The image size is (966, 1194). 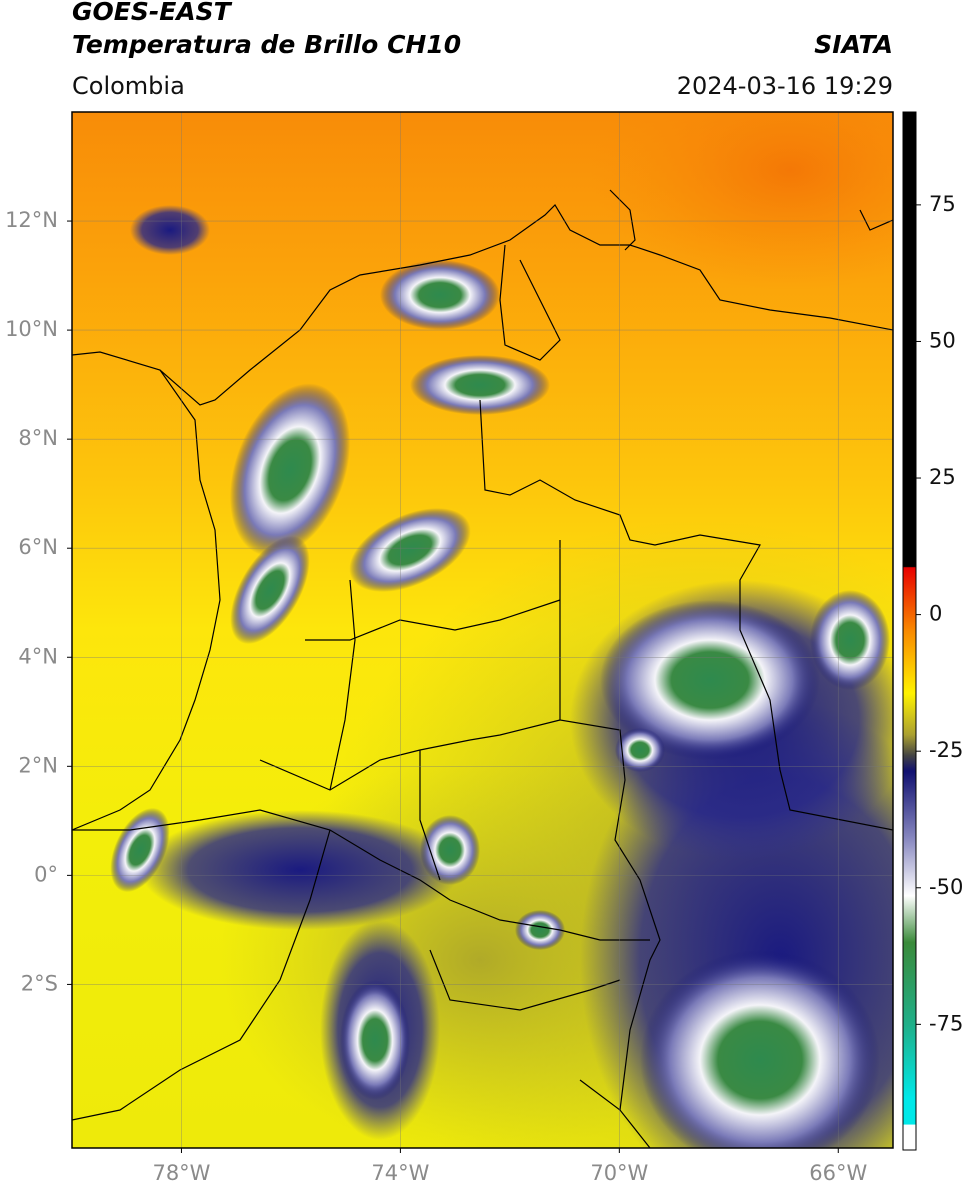 I want to click on colorbar-tick-label: 25, so click(x=942, y=477).